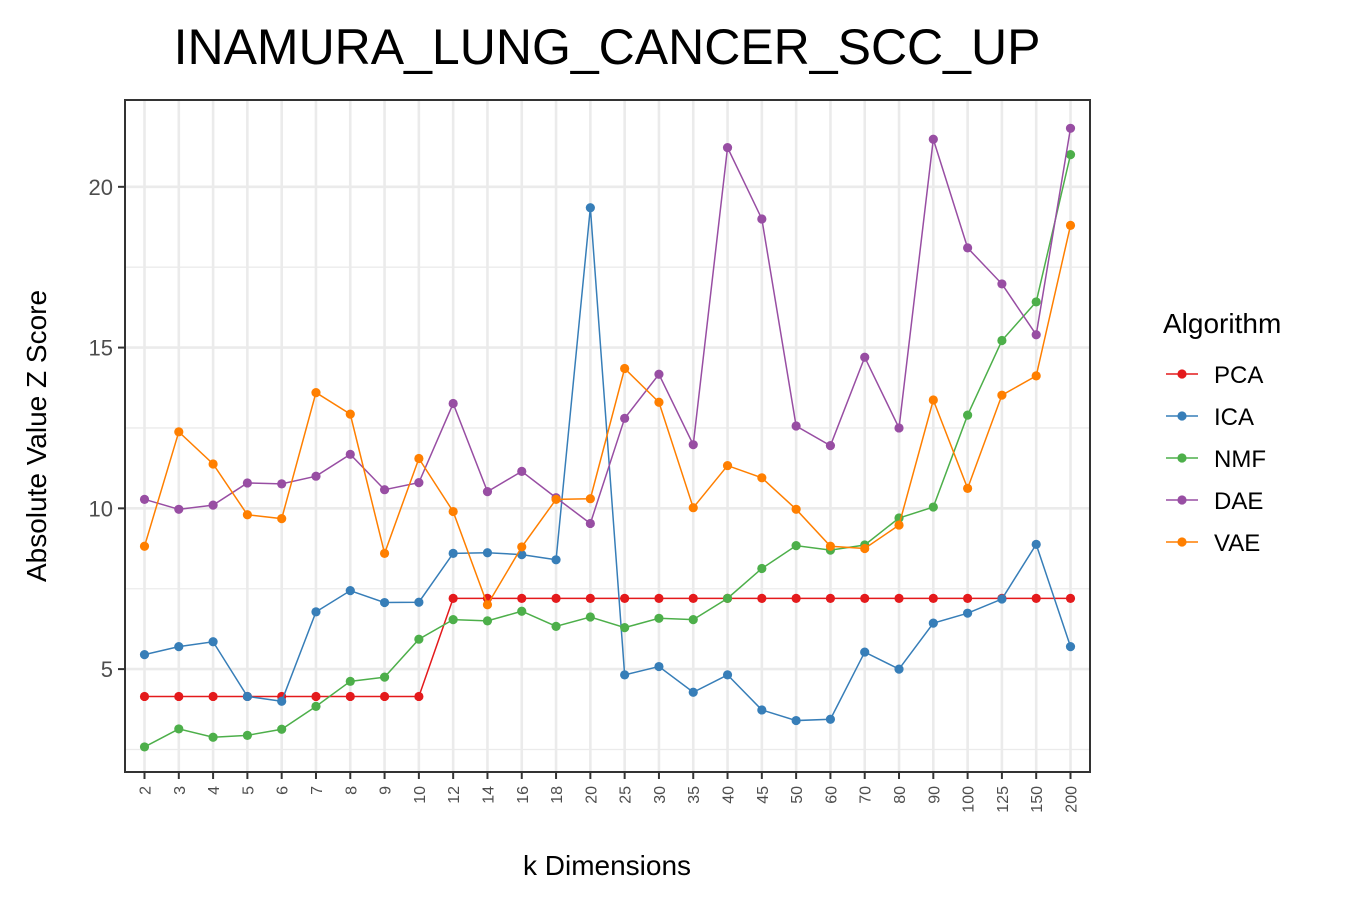 The width and height of the screenshot is (1350, 900). I want to click on x-tick-label: 30, so click(660, 795).